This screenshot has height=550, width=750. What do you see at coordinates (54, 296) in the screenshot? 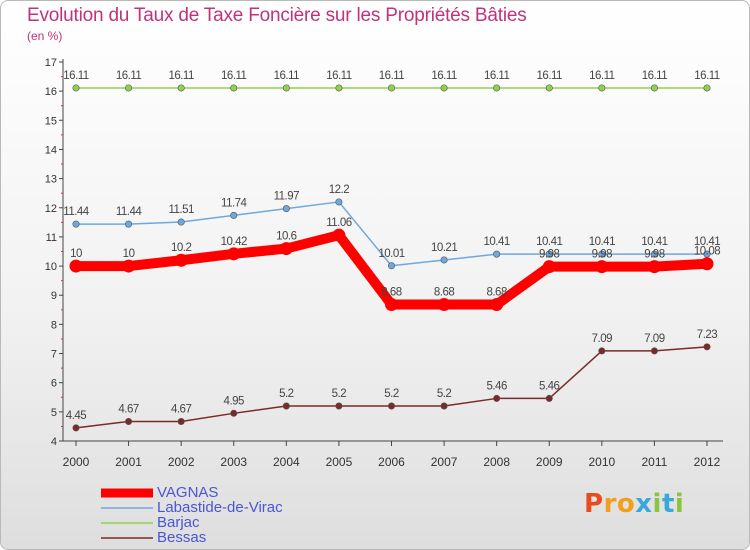
I see `y-tick-label: 9` at bounding box center [54, 296].